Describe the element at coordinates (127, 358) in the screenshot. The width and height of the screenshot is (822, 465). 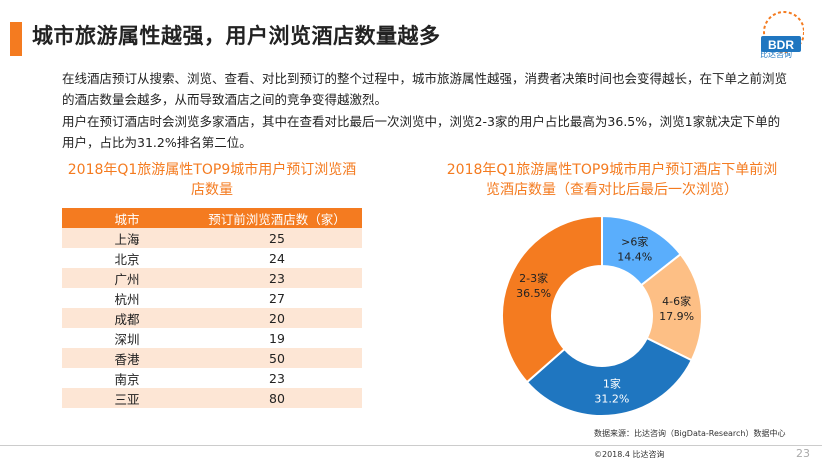
I see `table-cell-city: 香港` at that location.